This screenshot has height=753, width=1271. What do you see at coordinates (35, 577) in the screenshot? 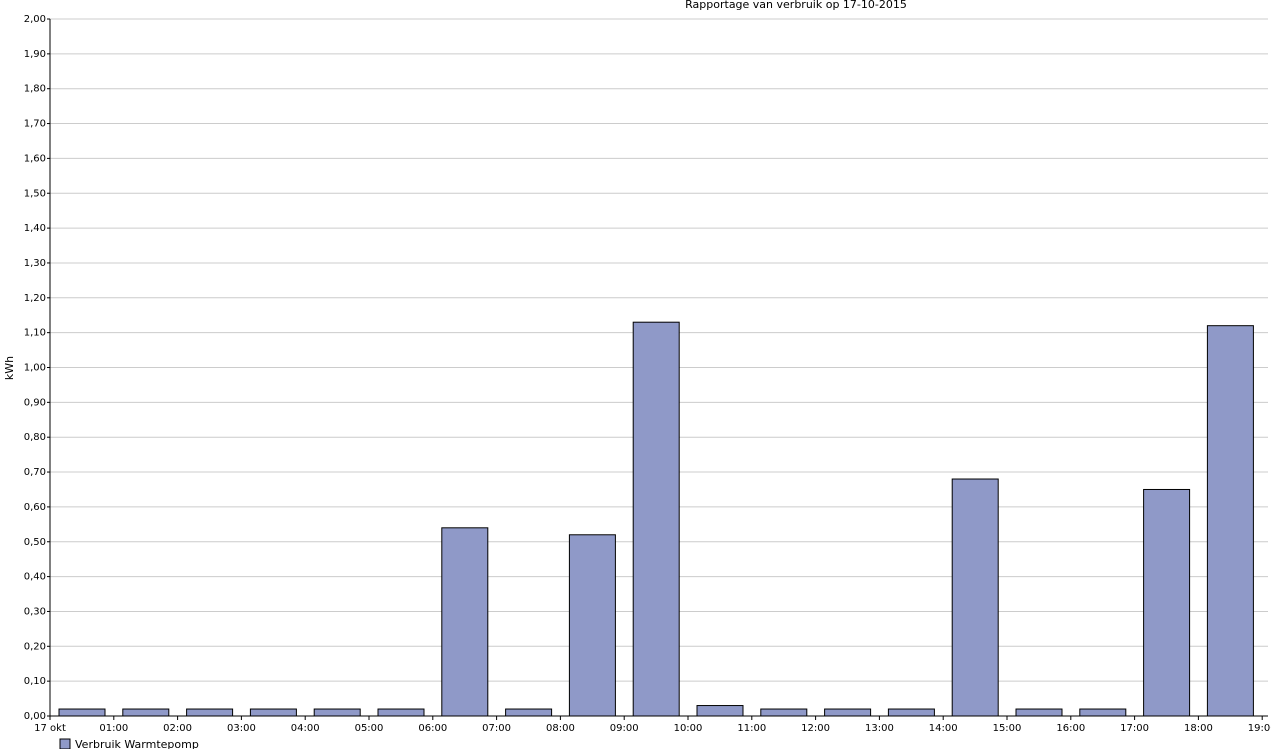
I see `y-tick-label: 0,40` at bounding box center [35, 577].